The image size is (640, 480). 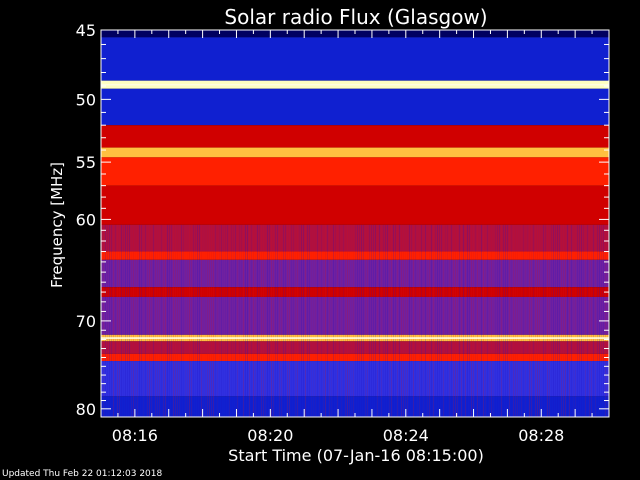 I want to click on x-tick-label: 08:20, so click(x=270, y=435).